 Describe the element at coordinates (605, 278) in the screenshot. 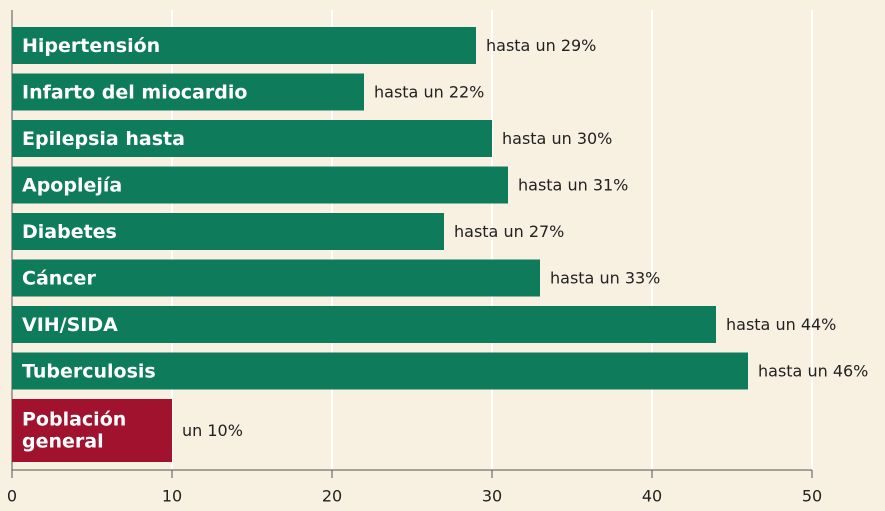

I see `value-label: hasta un 33%` at that location.